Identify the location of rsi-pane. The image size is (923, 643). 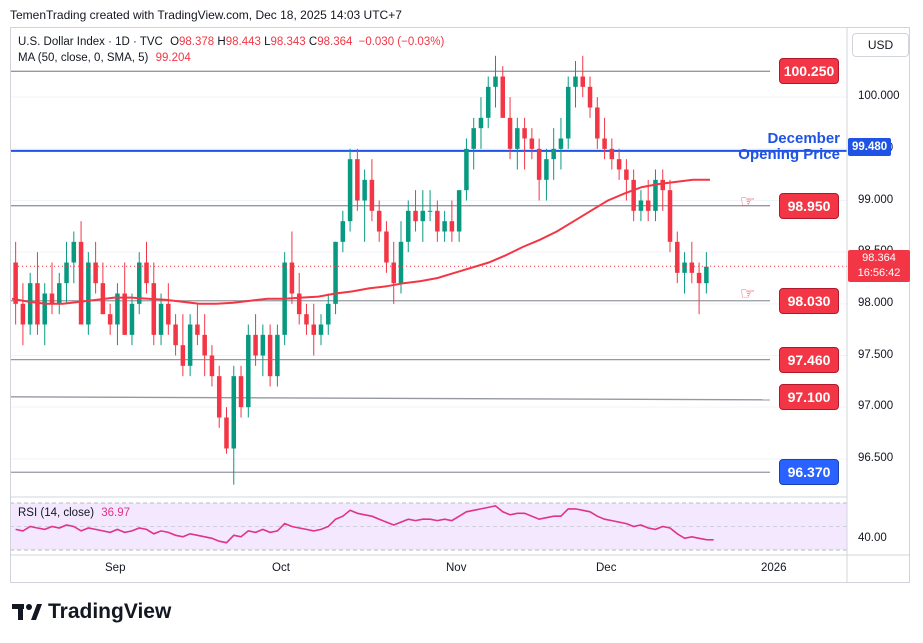
(428, 526).